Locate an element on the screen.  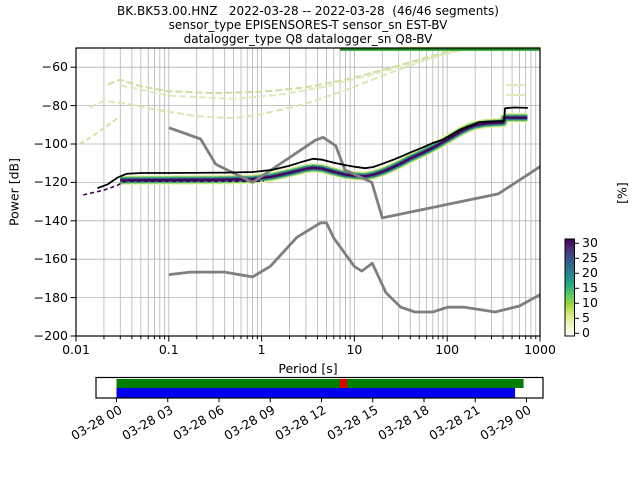
colorbar-tick-label: 0 is located at coordinates (586, 333).